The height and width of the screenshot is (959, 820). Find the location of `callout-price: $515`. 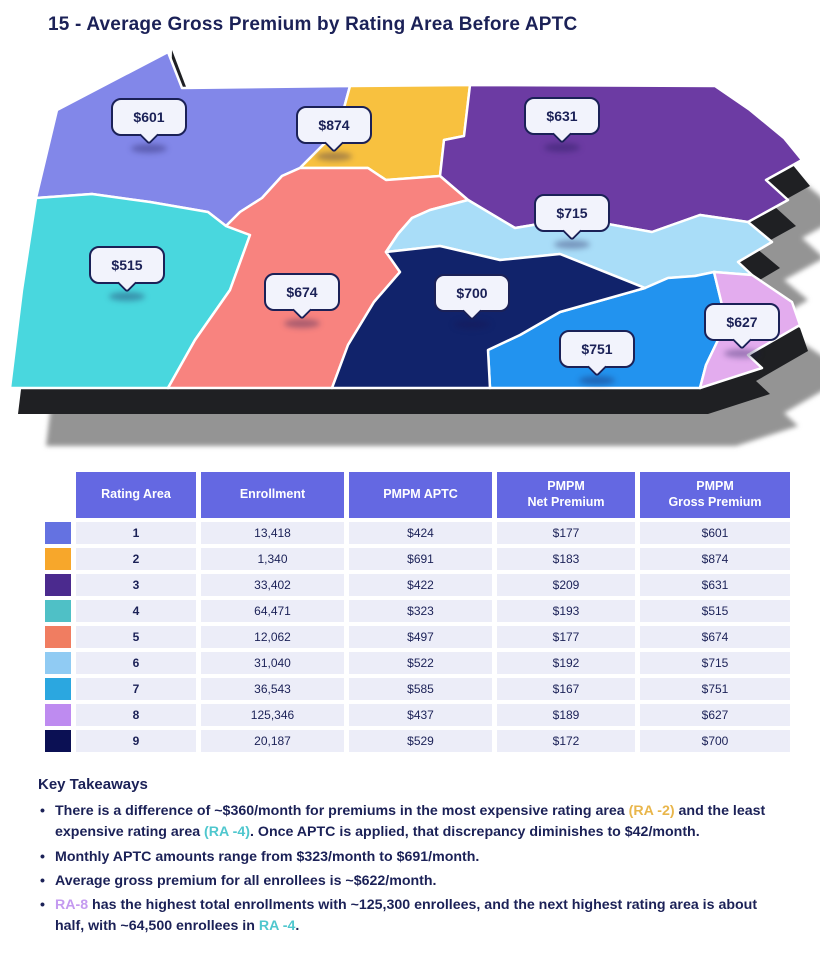

callout-price: $515 is located at coordinates (127, 265).